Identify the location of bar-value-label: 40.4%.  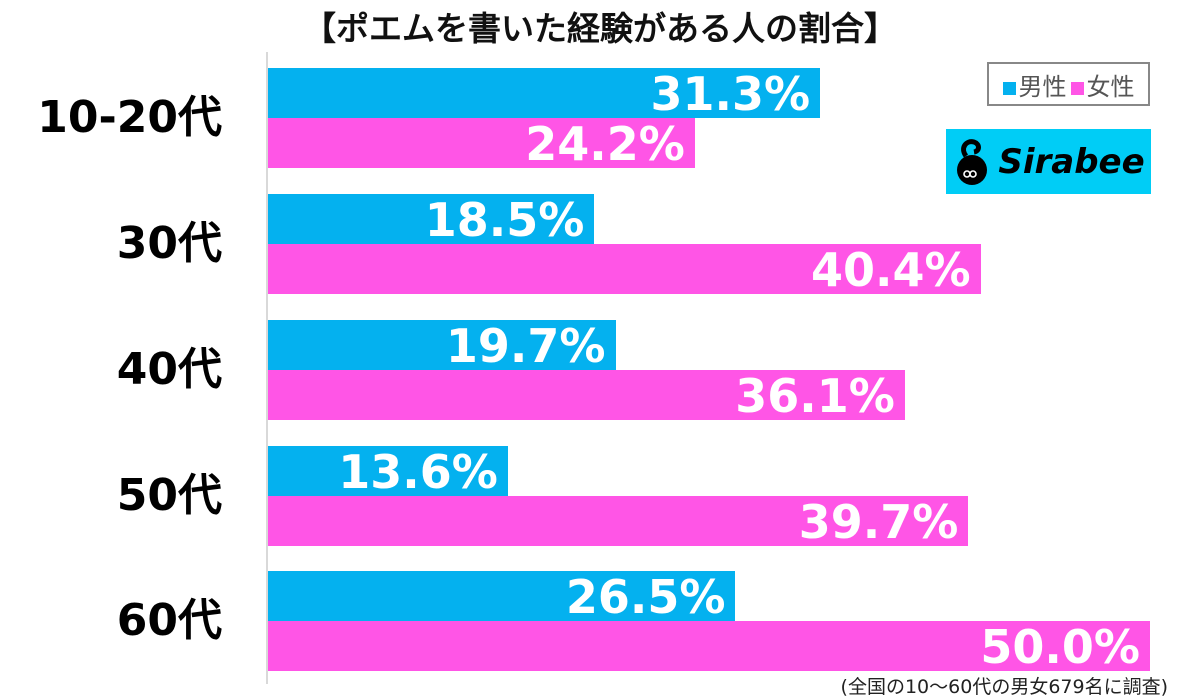
(891, 270).